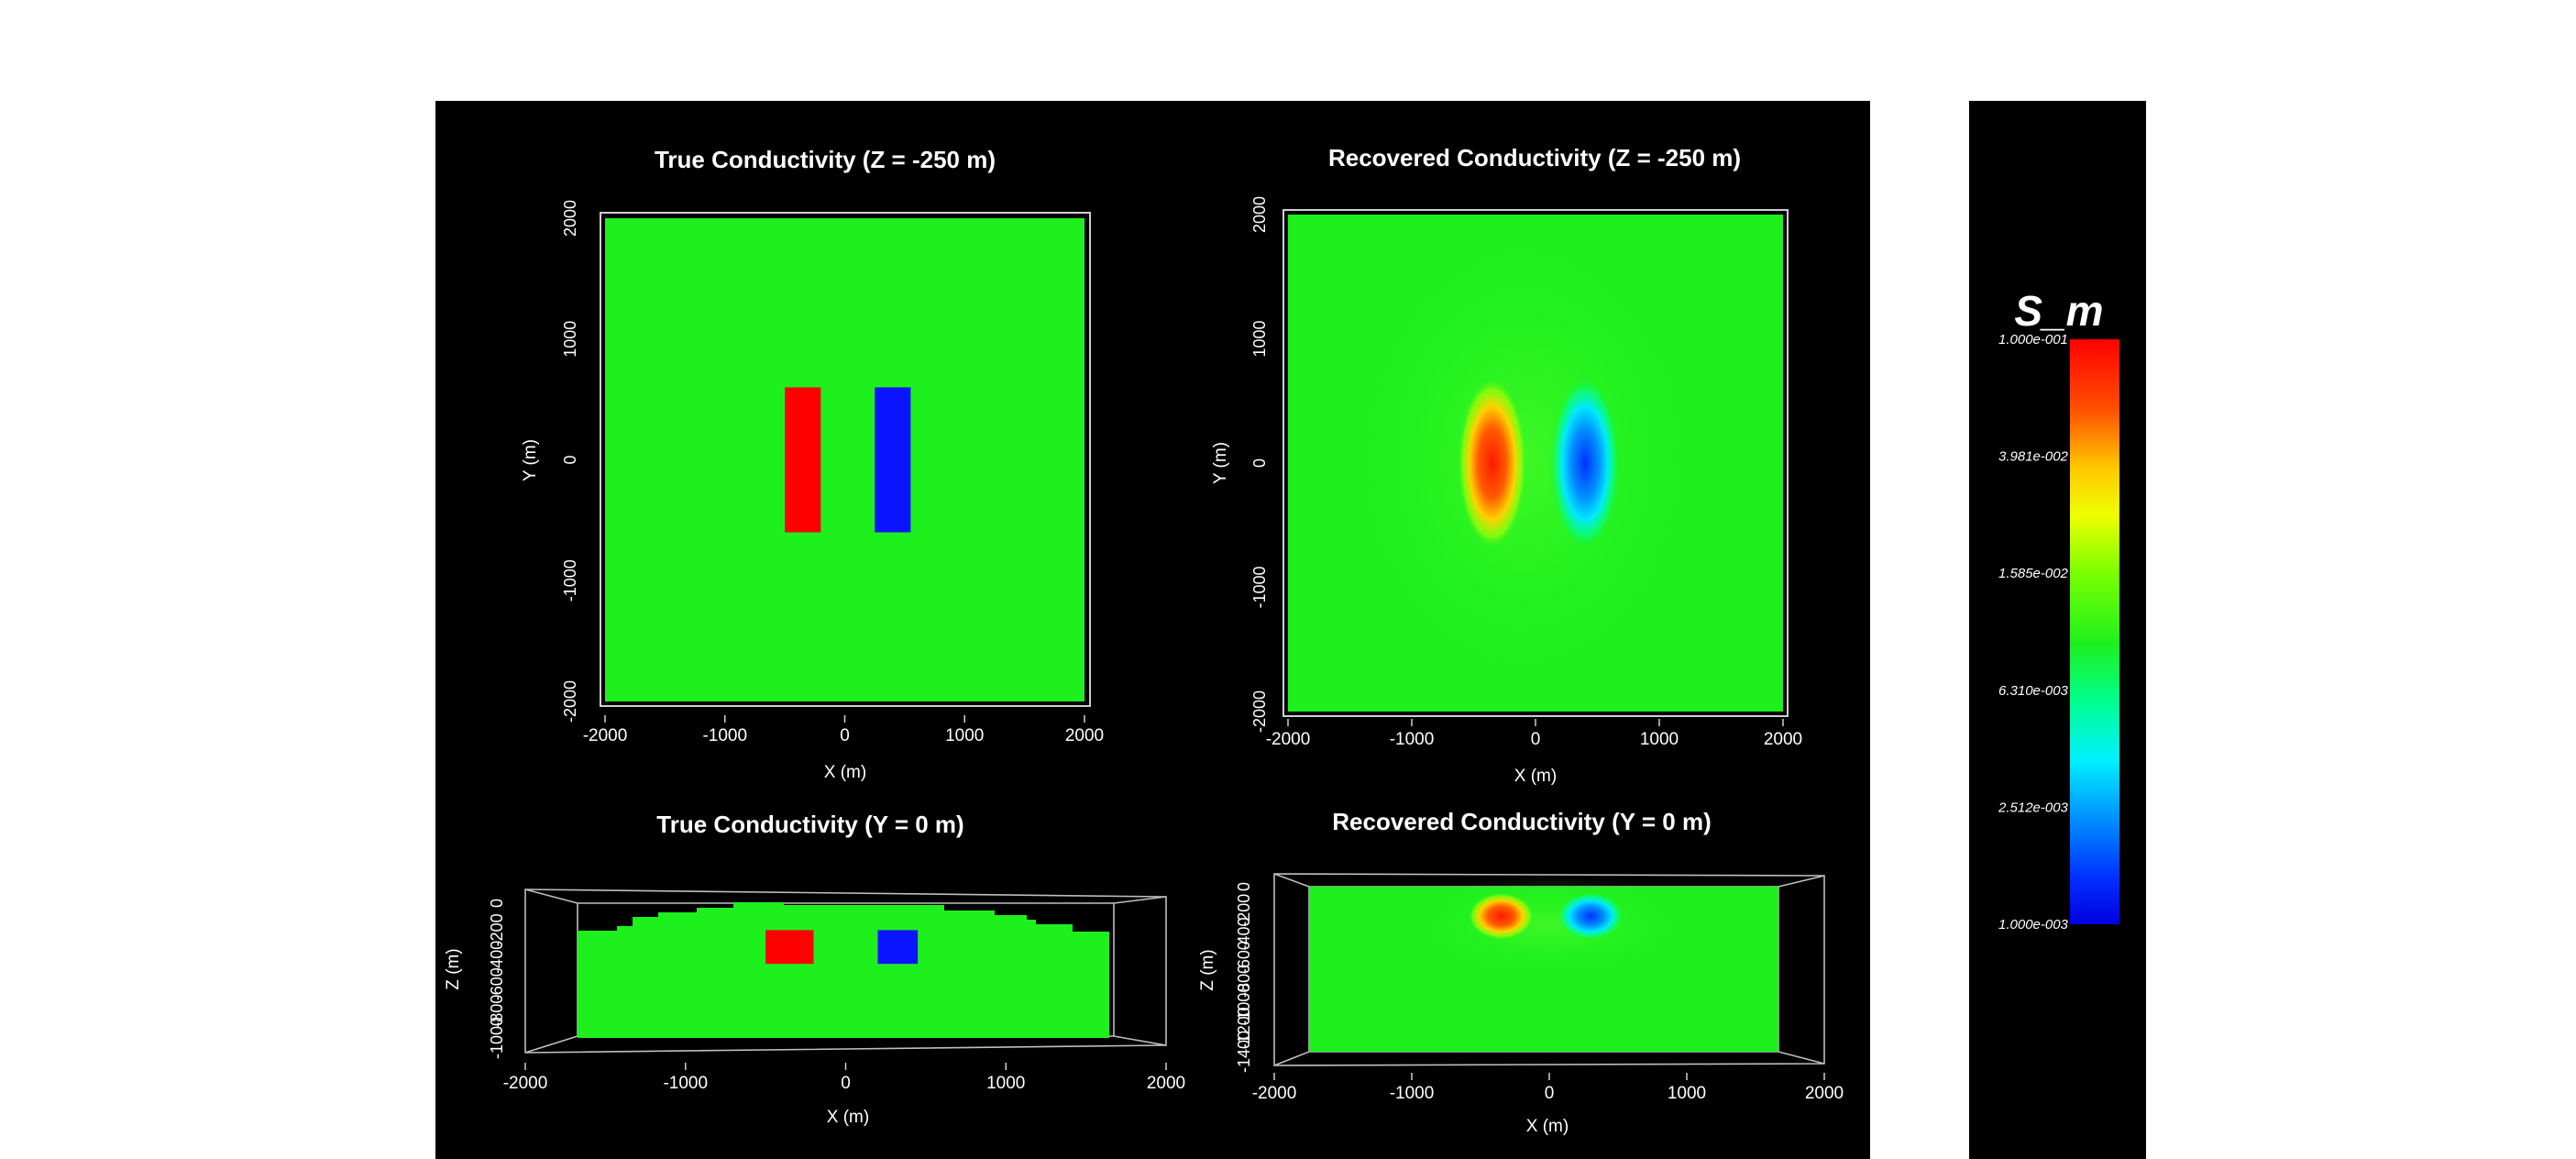  I want to click on colorbar-gradient, so click(2094, 631).